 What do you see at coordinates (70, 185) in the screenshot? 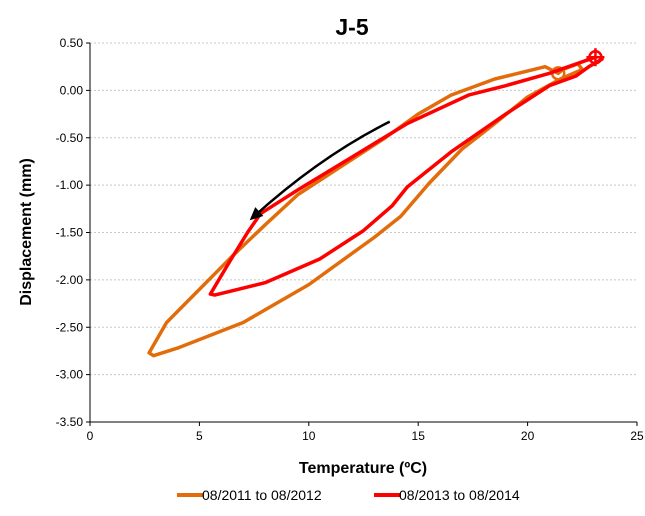
I see `y-tick-label: -1.00` at bounding box center [70, 185].